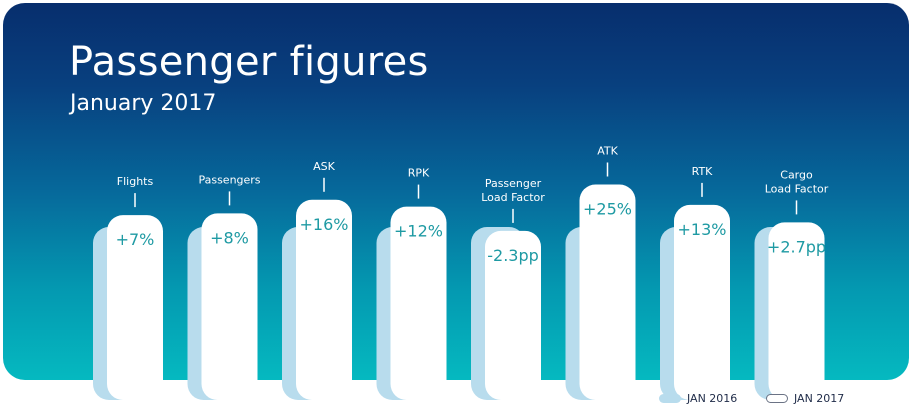 The height and width of the screenshot is (411, 910). What do you see at coordinates (324, 166) in the screenshot?
I see `category-label-ask: ASK` at bounding box center [324, 166].